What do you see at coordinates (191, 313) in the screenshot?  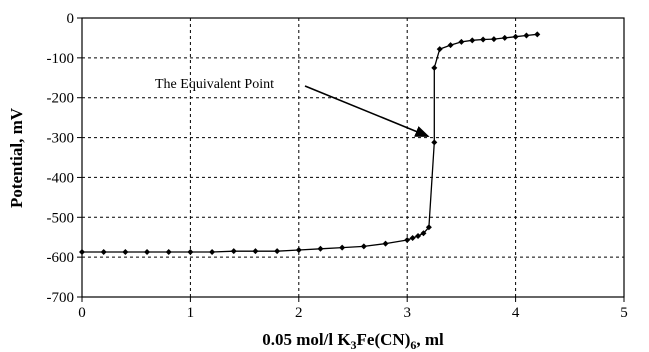 I see `x-tick-label: 1` at bounding box center [191, 313].